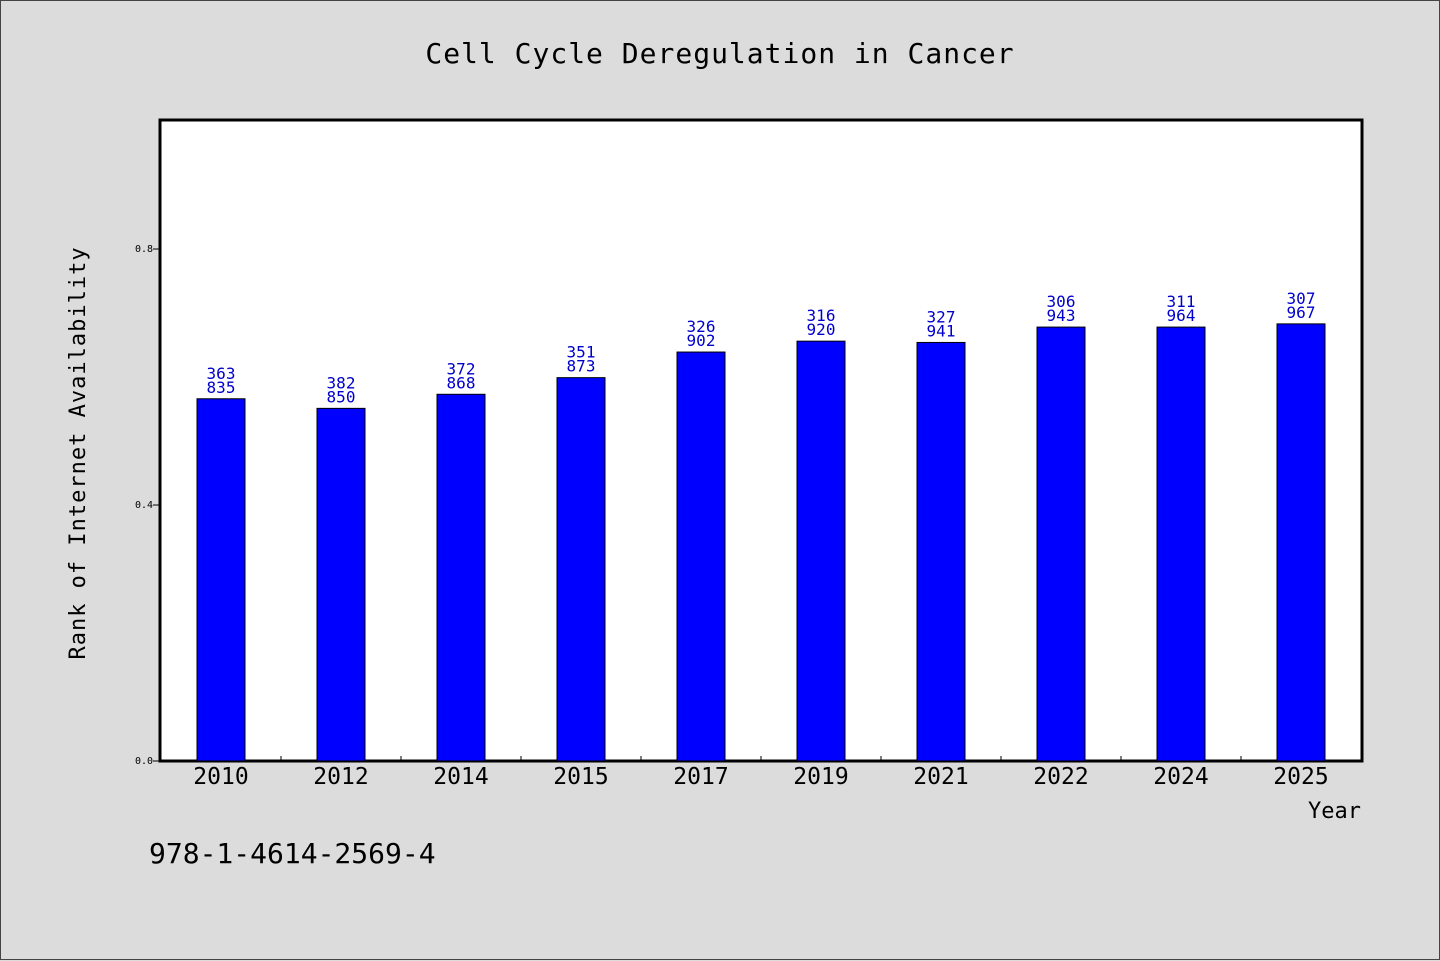 Image resolution: width=1440 pixels, height=961 pixels. What do you see at coordinates (821, 315) in the screenshot?
I see `data-label-top: 316` at bounding box center [821, 315].